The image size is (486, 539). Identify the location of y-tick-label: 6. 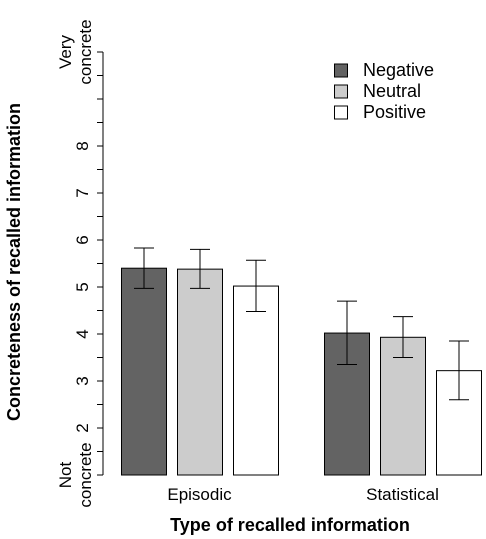
(82, 239).